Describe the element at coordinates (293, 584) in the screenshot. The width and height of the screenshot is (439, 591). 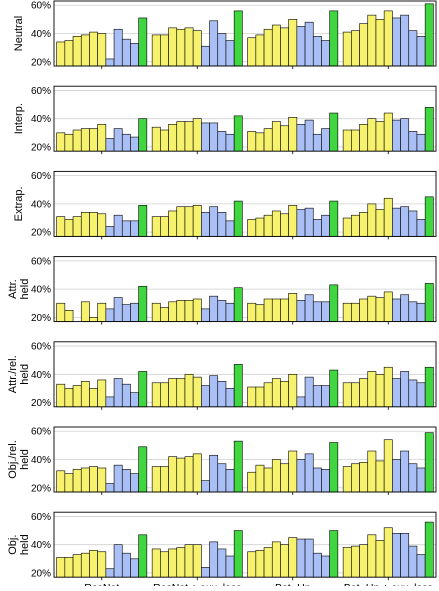
I see `x-category-label: Bot.-Up` at that location.